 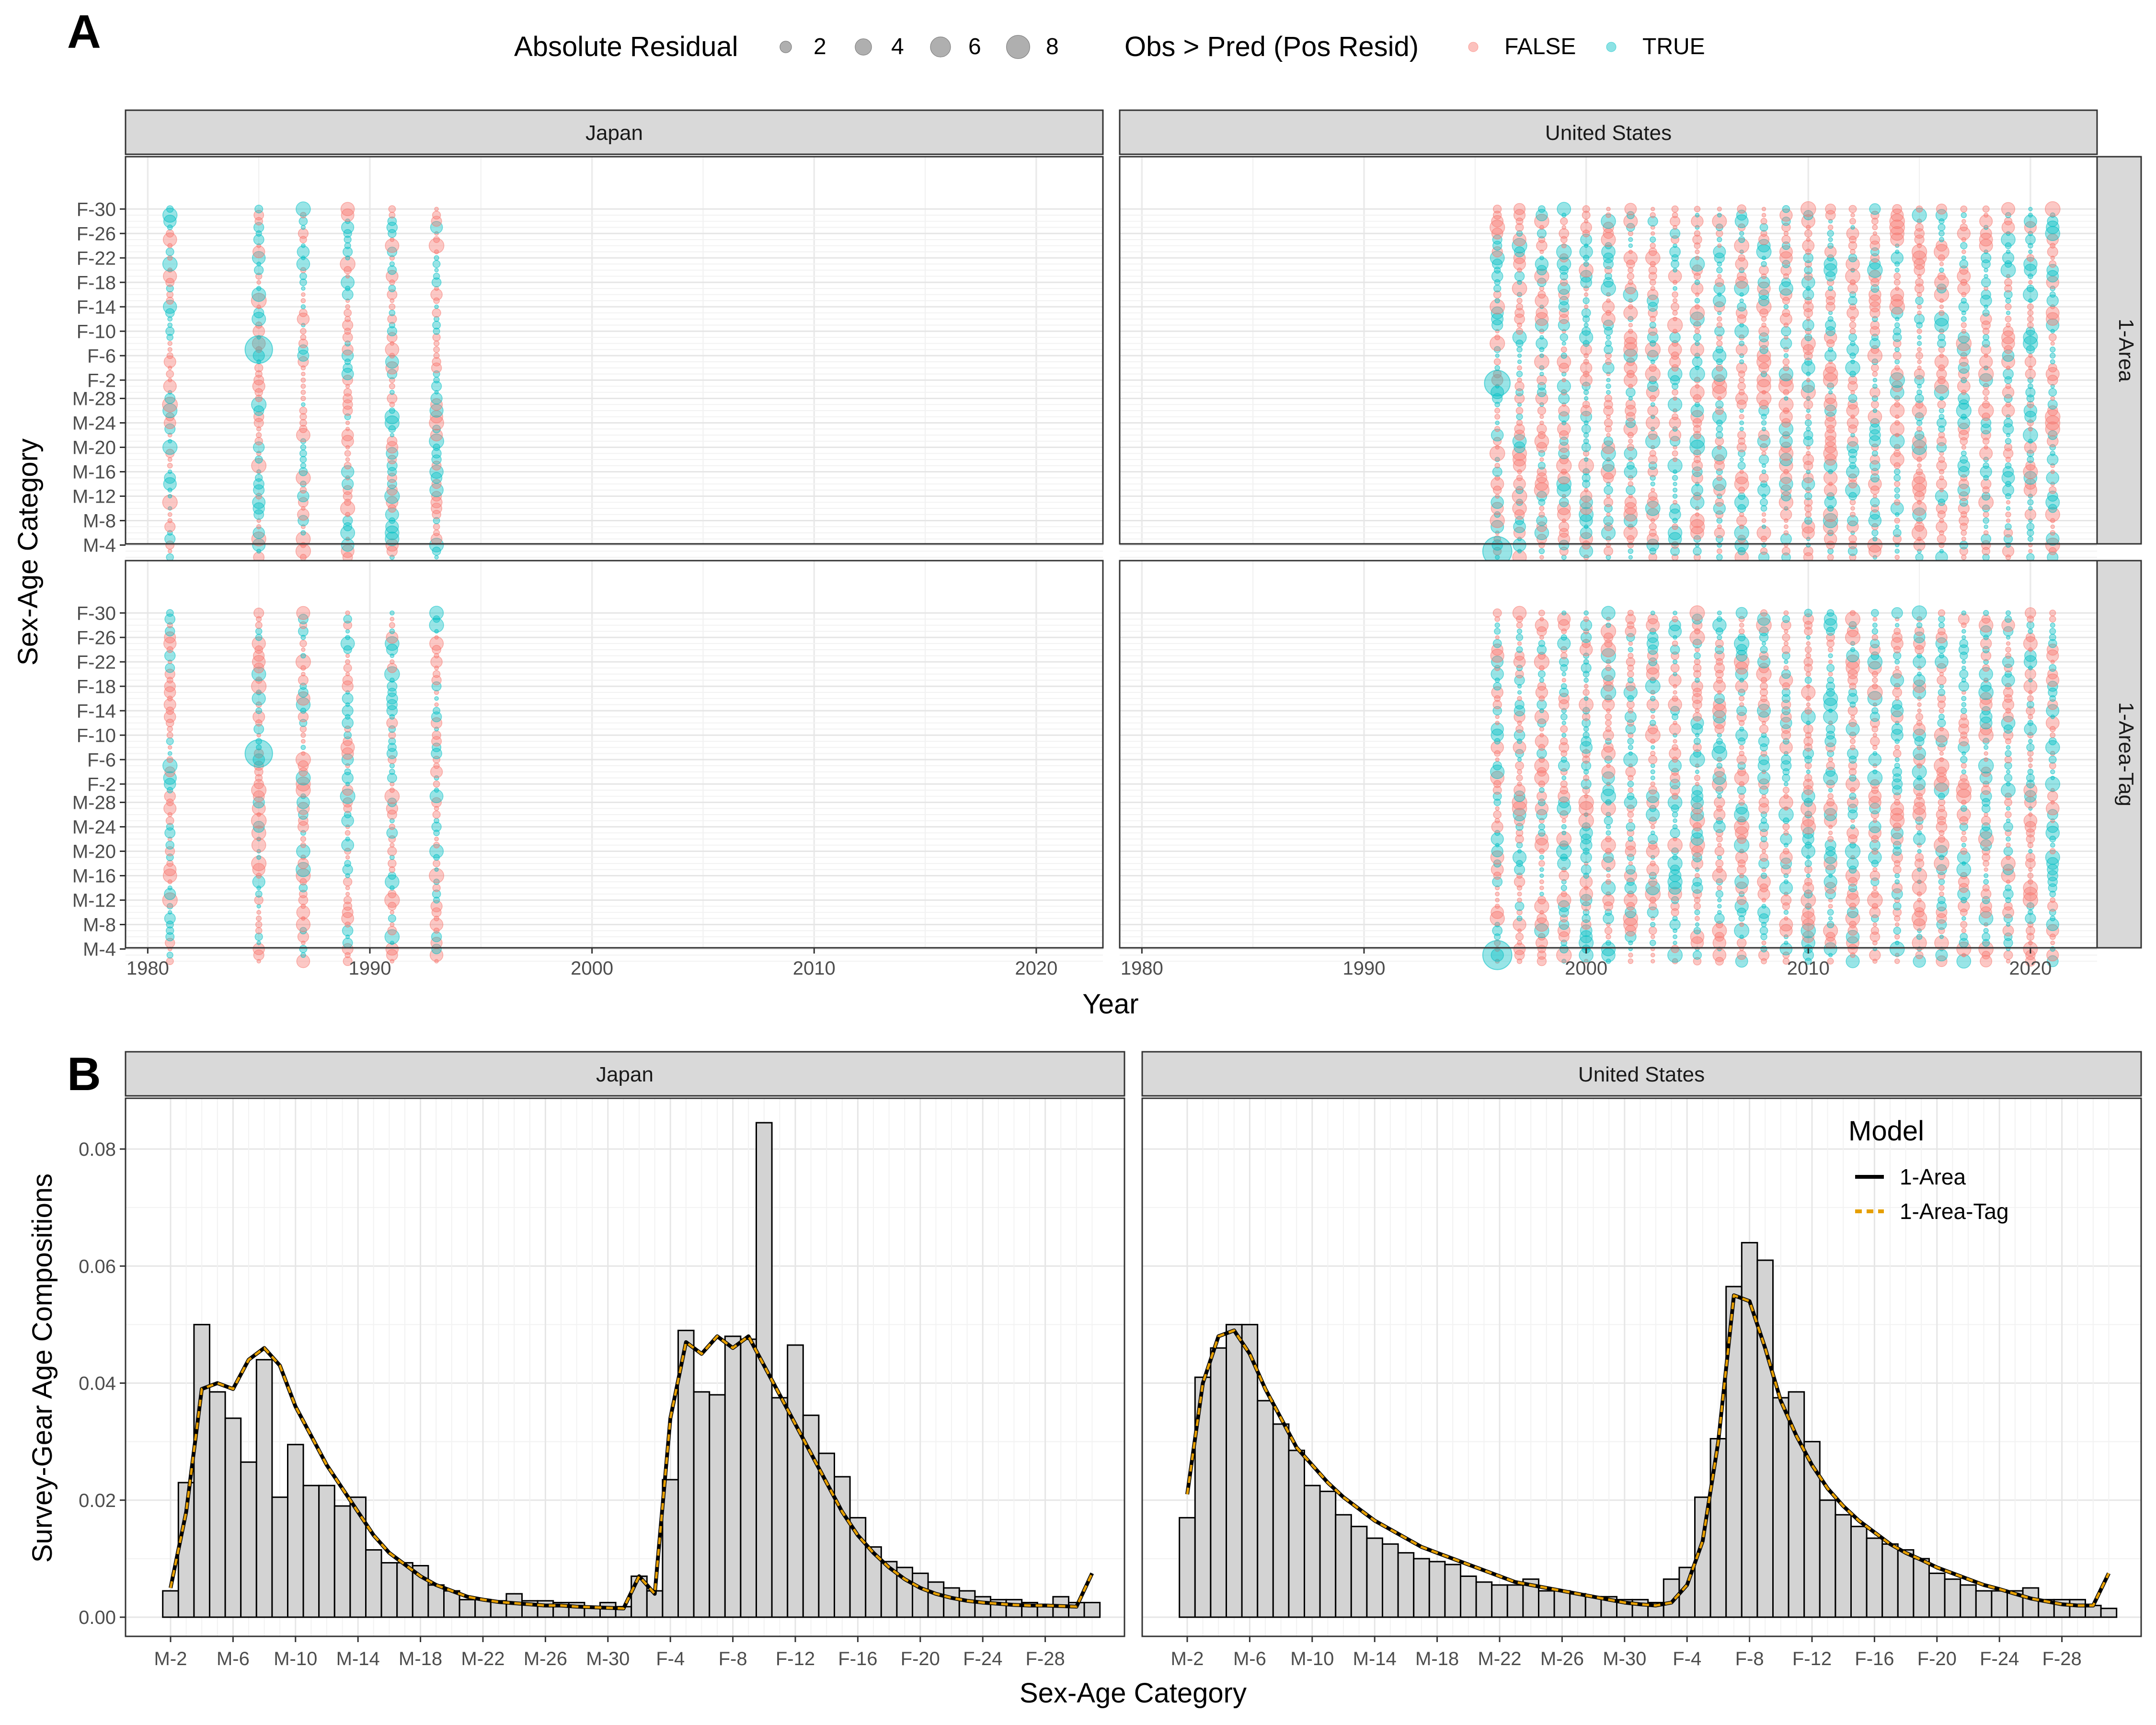 What do you see at coordinates (1687, 1658) in the screenshot?
I see `x-tick-label: F-4` at bounding box center [1687, 1658].